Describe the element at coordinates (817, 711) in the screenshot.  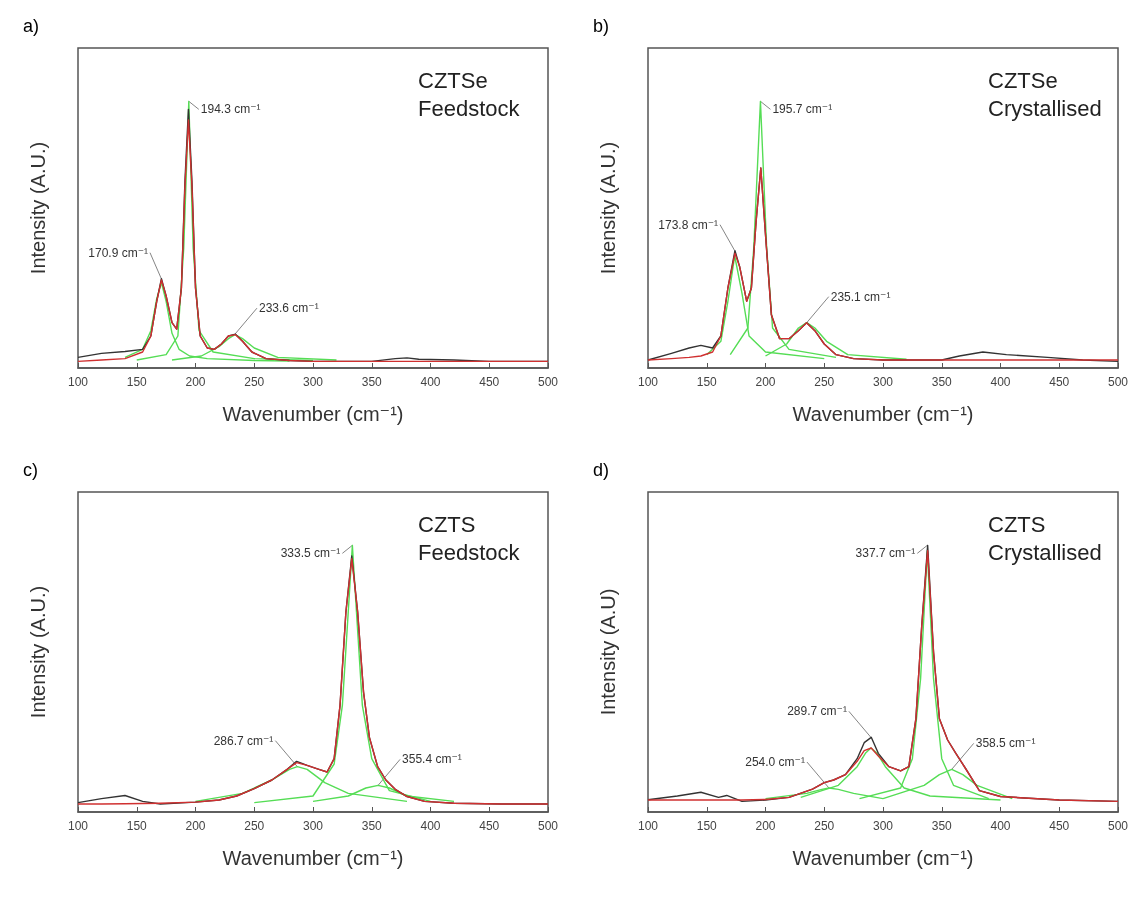
I see `annotation: 289.7 cm⁻¹` at that location.